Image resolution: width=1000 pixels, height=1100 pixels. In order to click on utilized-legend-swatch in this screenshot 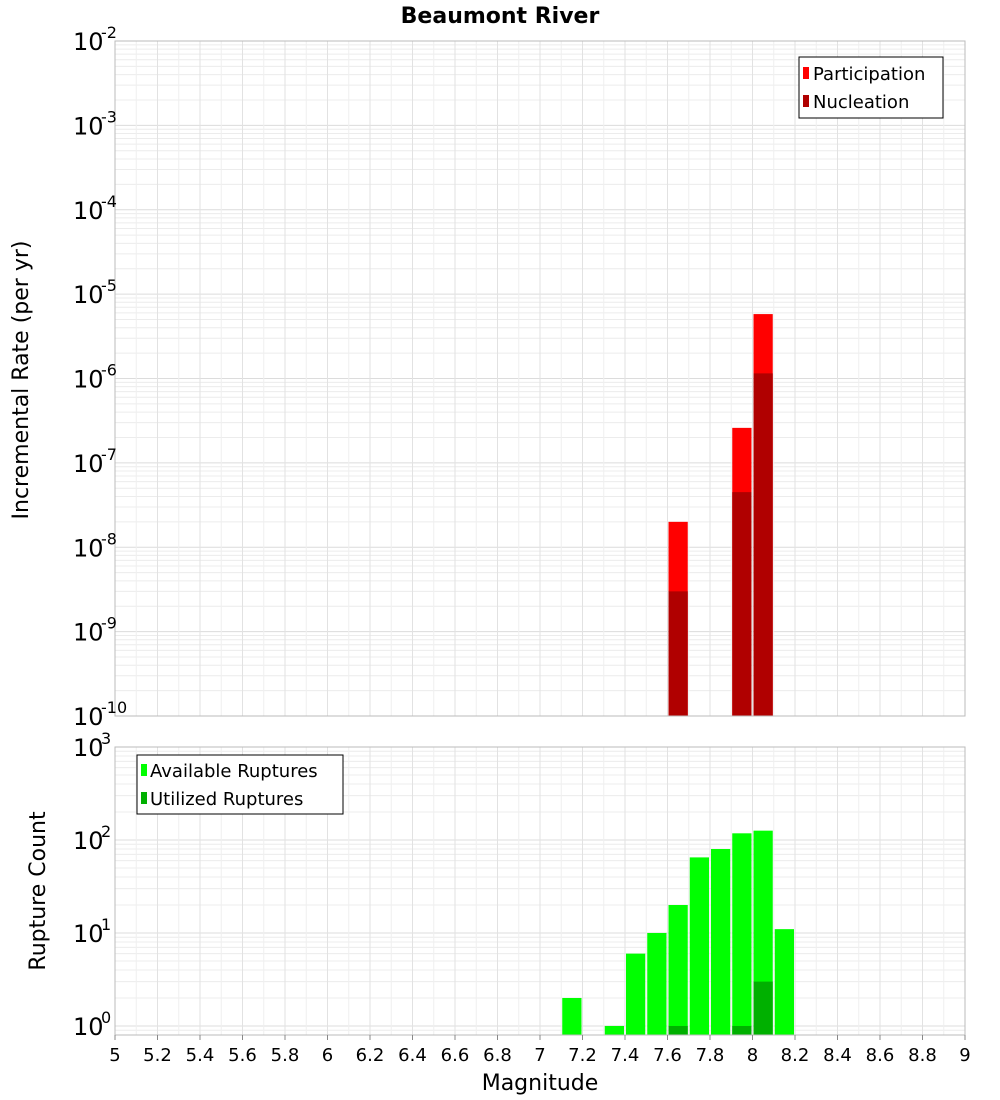, I will do `click(144, 798)`.